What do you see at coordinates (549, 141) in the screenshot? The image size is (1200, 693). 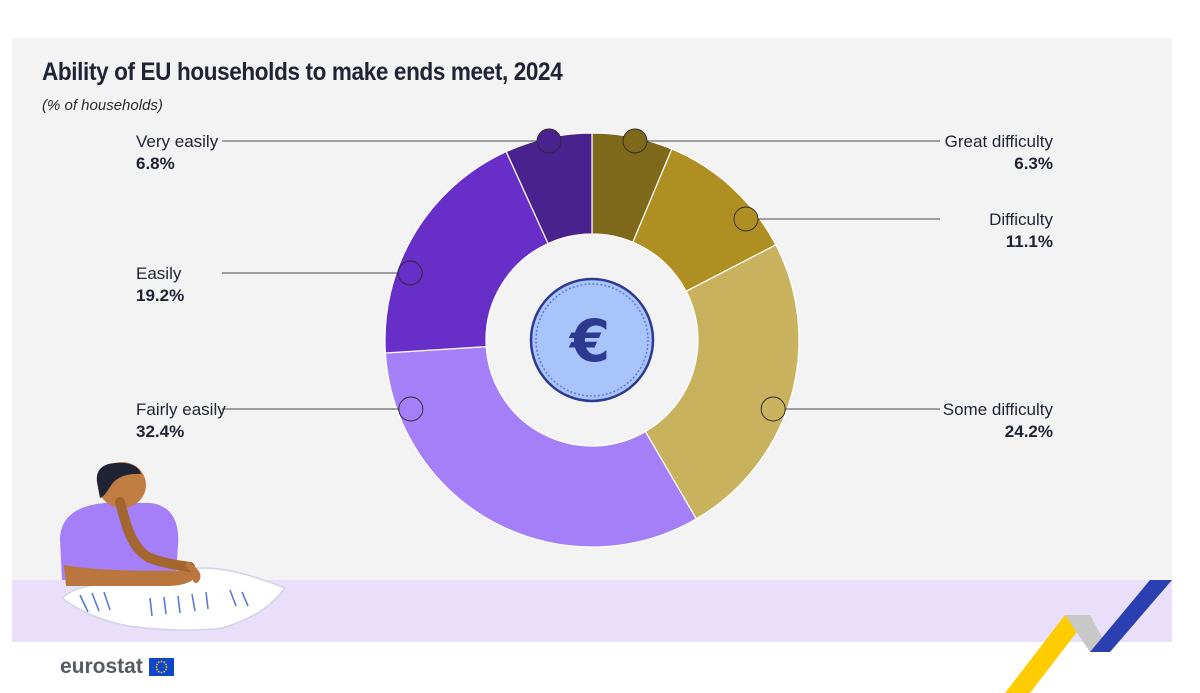 I see `marker-very-easily` at bounding box center [549, 141].